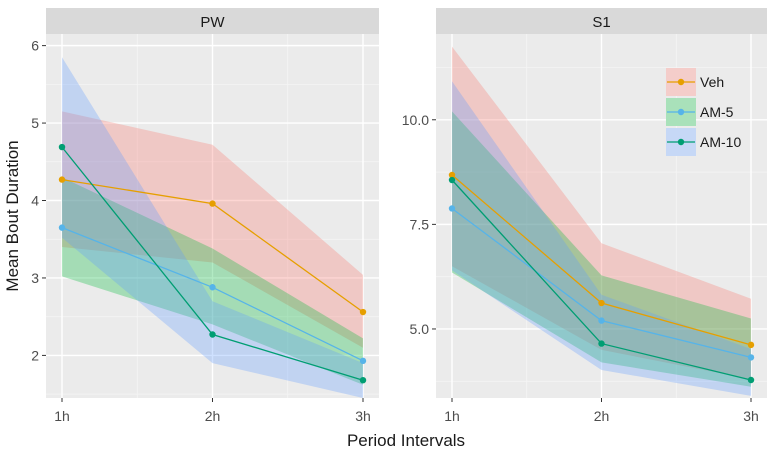  What do you see at coordinates (601, 303) in the screenshot?
I see `panel-s1-point-veh-2h` at bounding box center [601, 303].